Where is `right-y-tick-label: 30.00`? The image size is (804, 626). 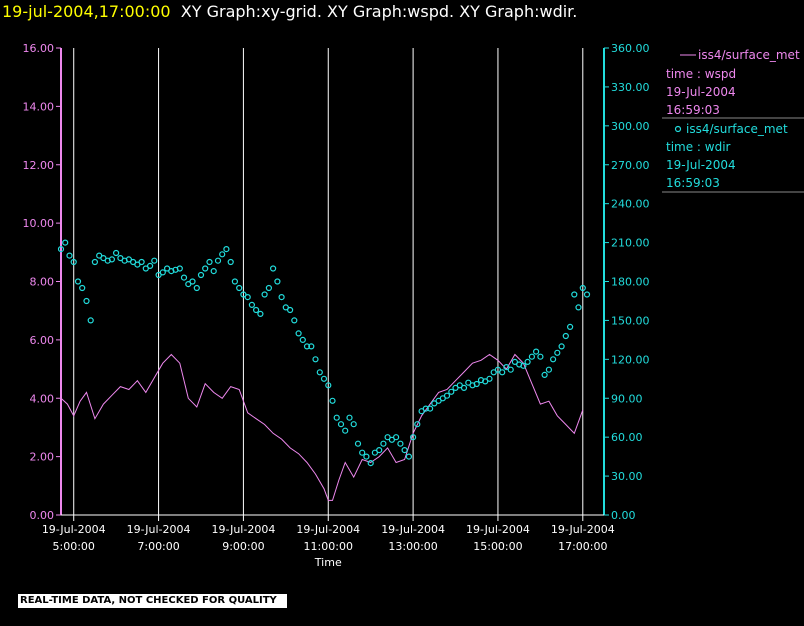
right-y-tick-label: 30.00 is located at coordinates (627, 476).